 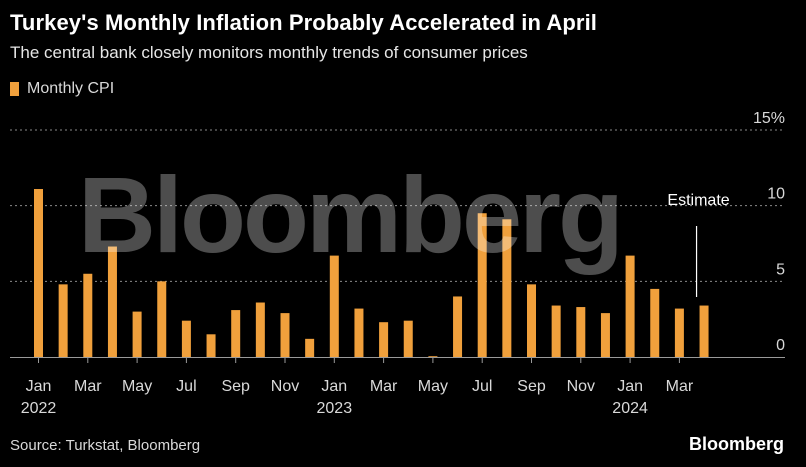 What do you see at coordinates (736, 444) in the screenshot?
I see `bloomberg-logo: Bloomberg` at bounding box center [736, 444].